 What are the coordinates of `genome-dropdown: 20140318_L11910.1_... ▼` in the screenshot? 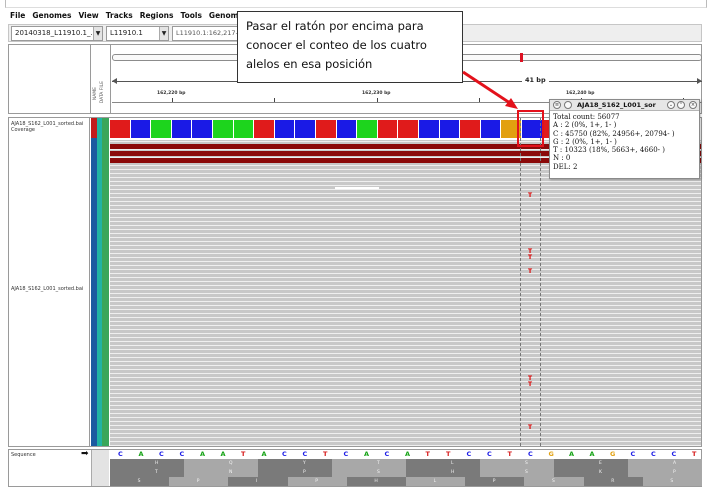 It's located at (57, 33).